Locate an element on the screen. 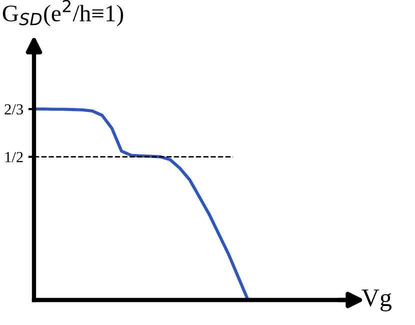 The height and width of the screenshot is (325, 415). x-axis-title: Vg is located at coordinates (377, 301).